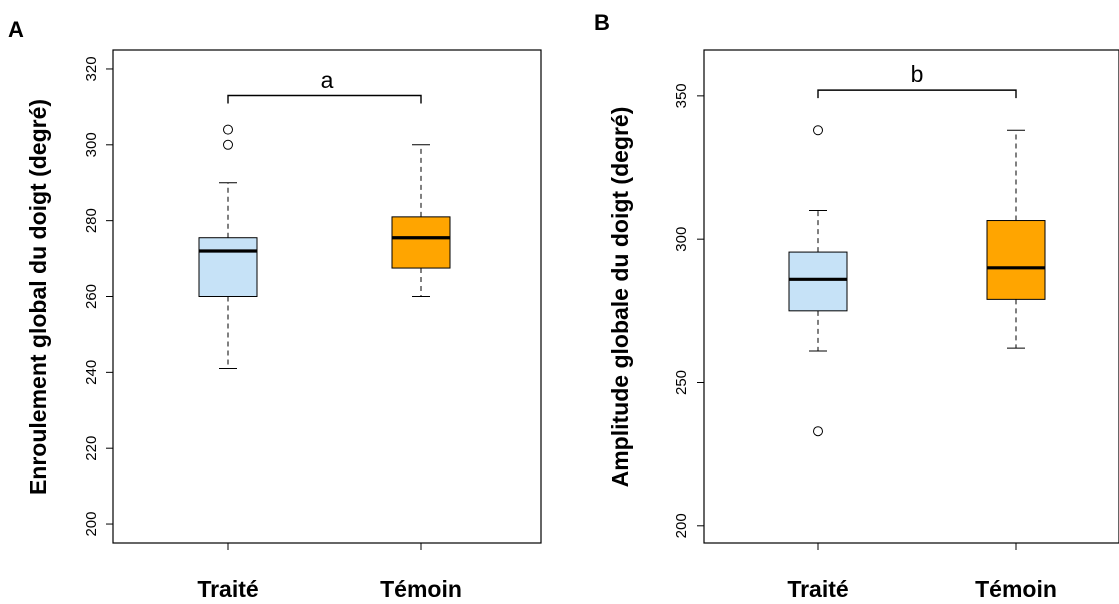 The image size is (1119, 604). Describe the element at coordinates (91, 144) in the screenshot. I see `panel-a-y-tick-label: 300` at that location.